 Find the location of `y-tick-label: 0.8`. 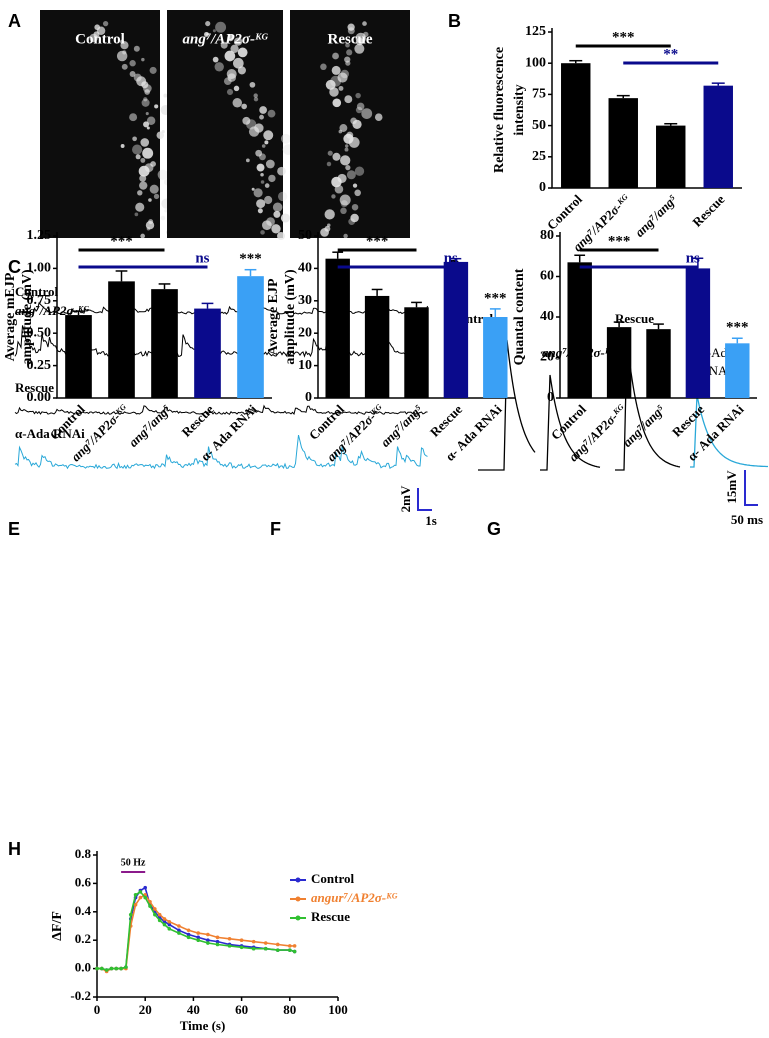

y-tick-label: 0.8 is located at coordinates (83, 853).